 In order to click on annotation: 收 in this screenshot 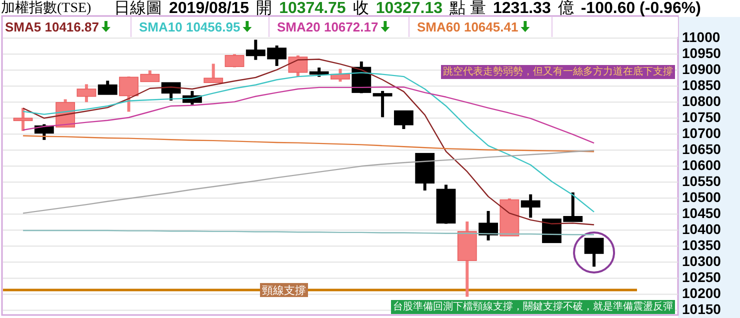, I will do `click(360, 9)`.